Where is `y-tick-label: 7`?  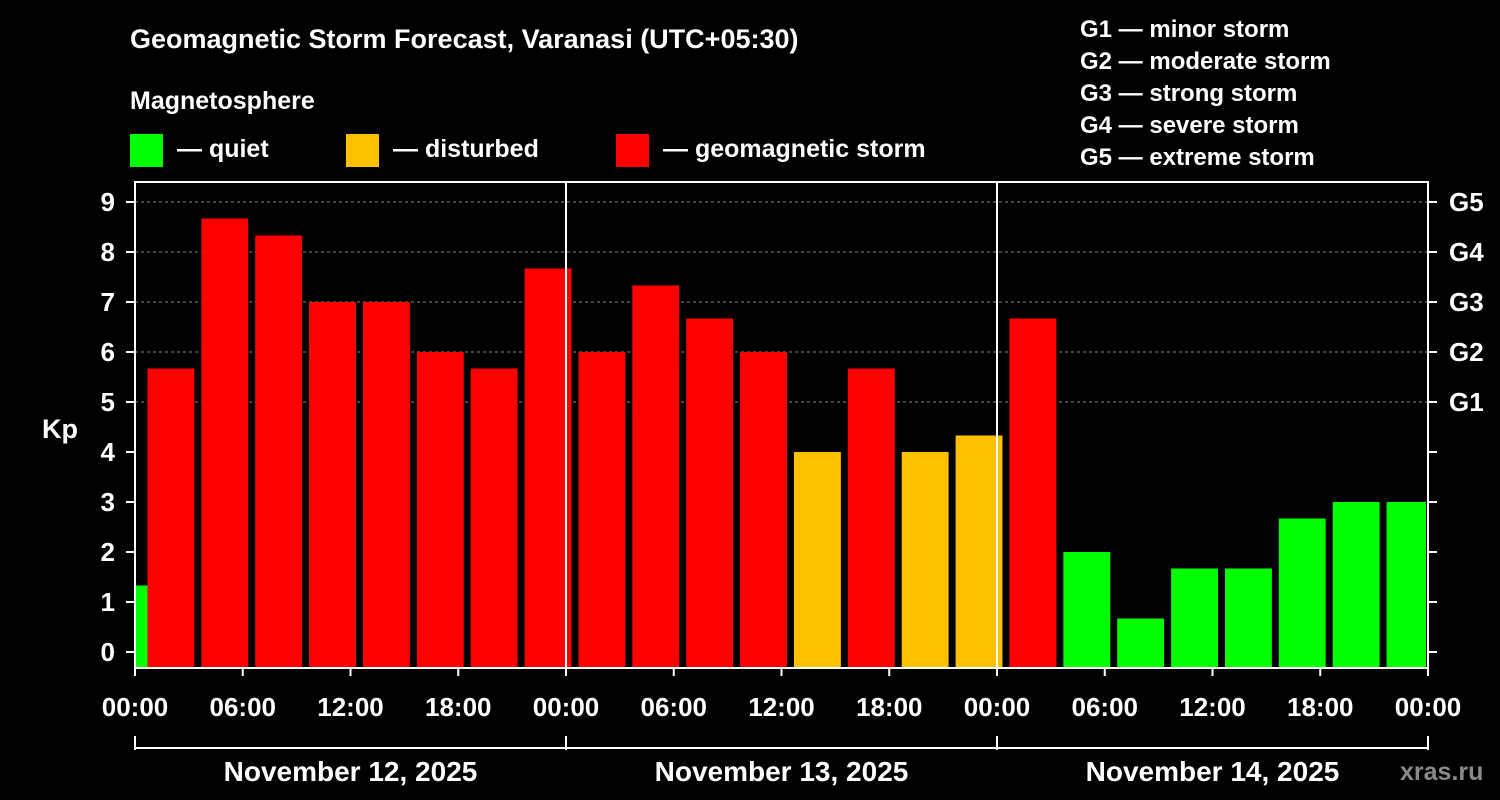 y-tick-label: 7 is located at coordinates (108, 302).